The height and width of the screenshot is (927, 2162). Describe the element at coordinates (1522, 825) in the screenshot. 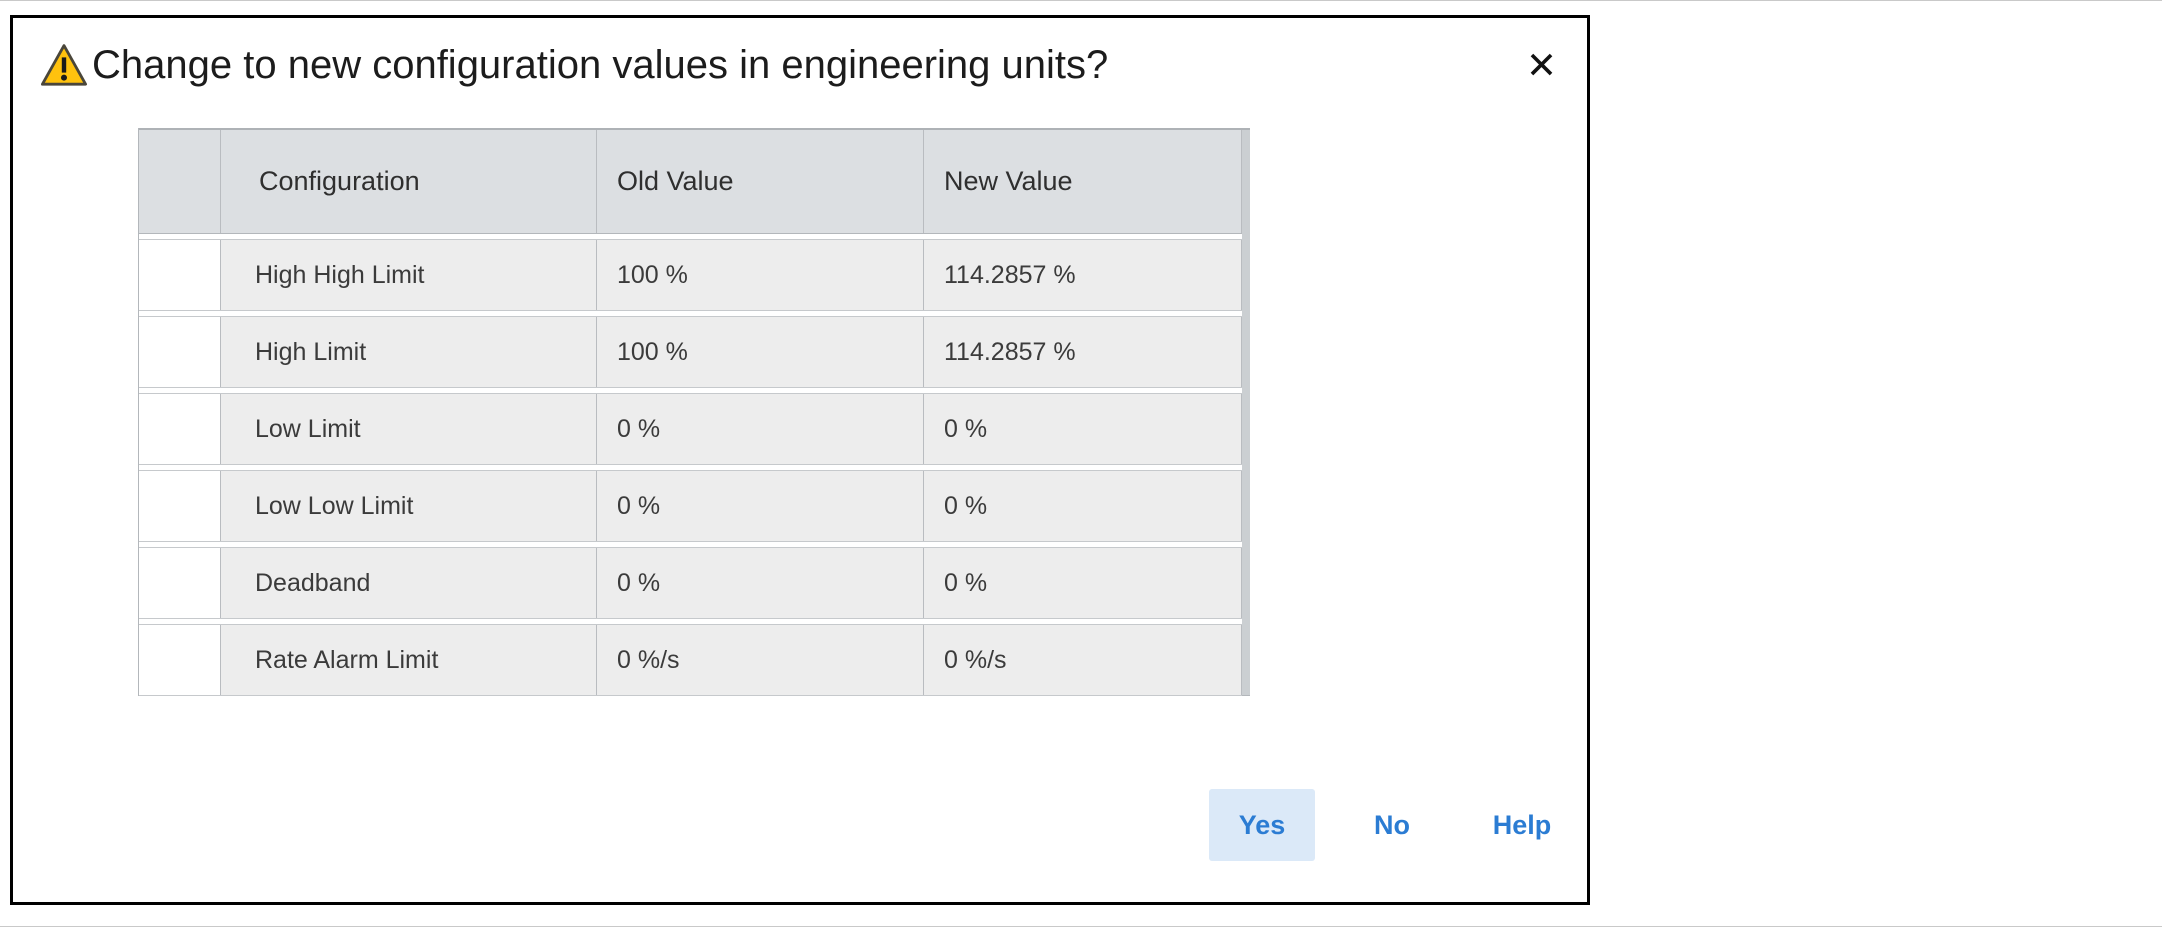

I see `help-button: Help` at that location.